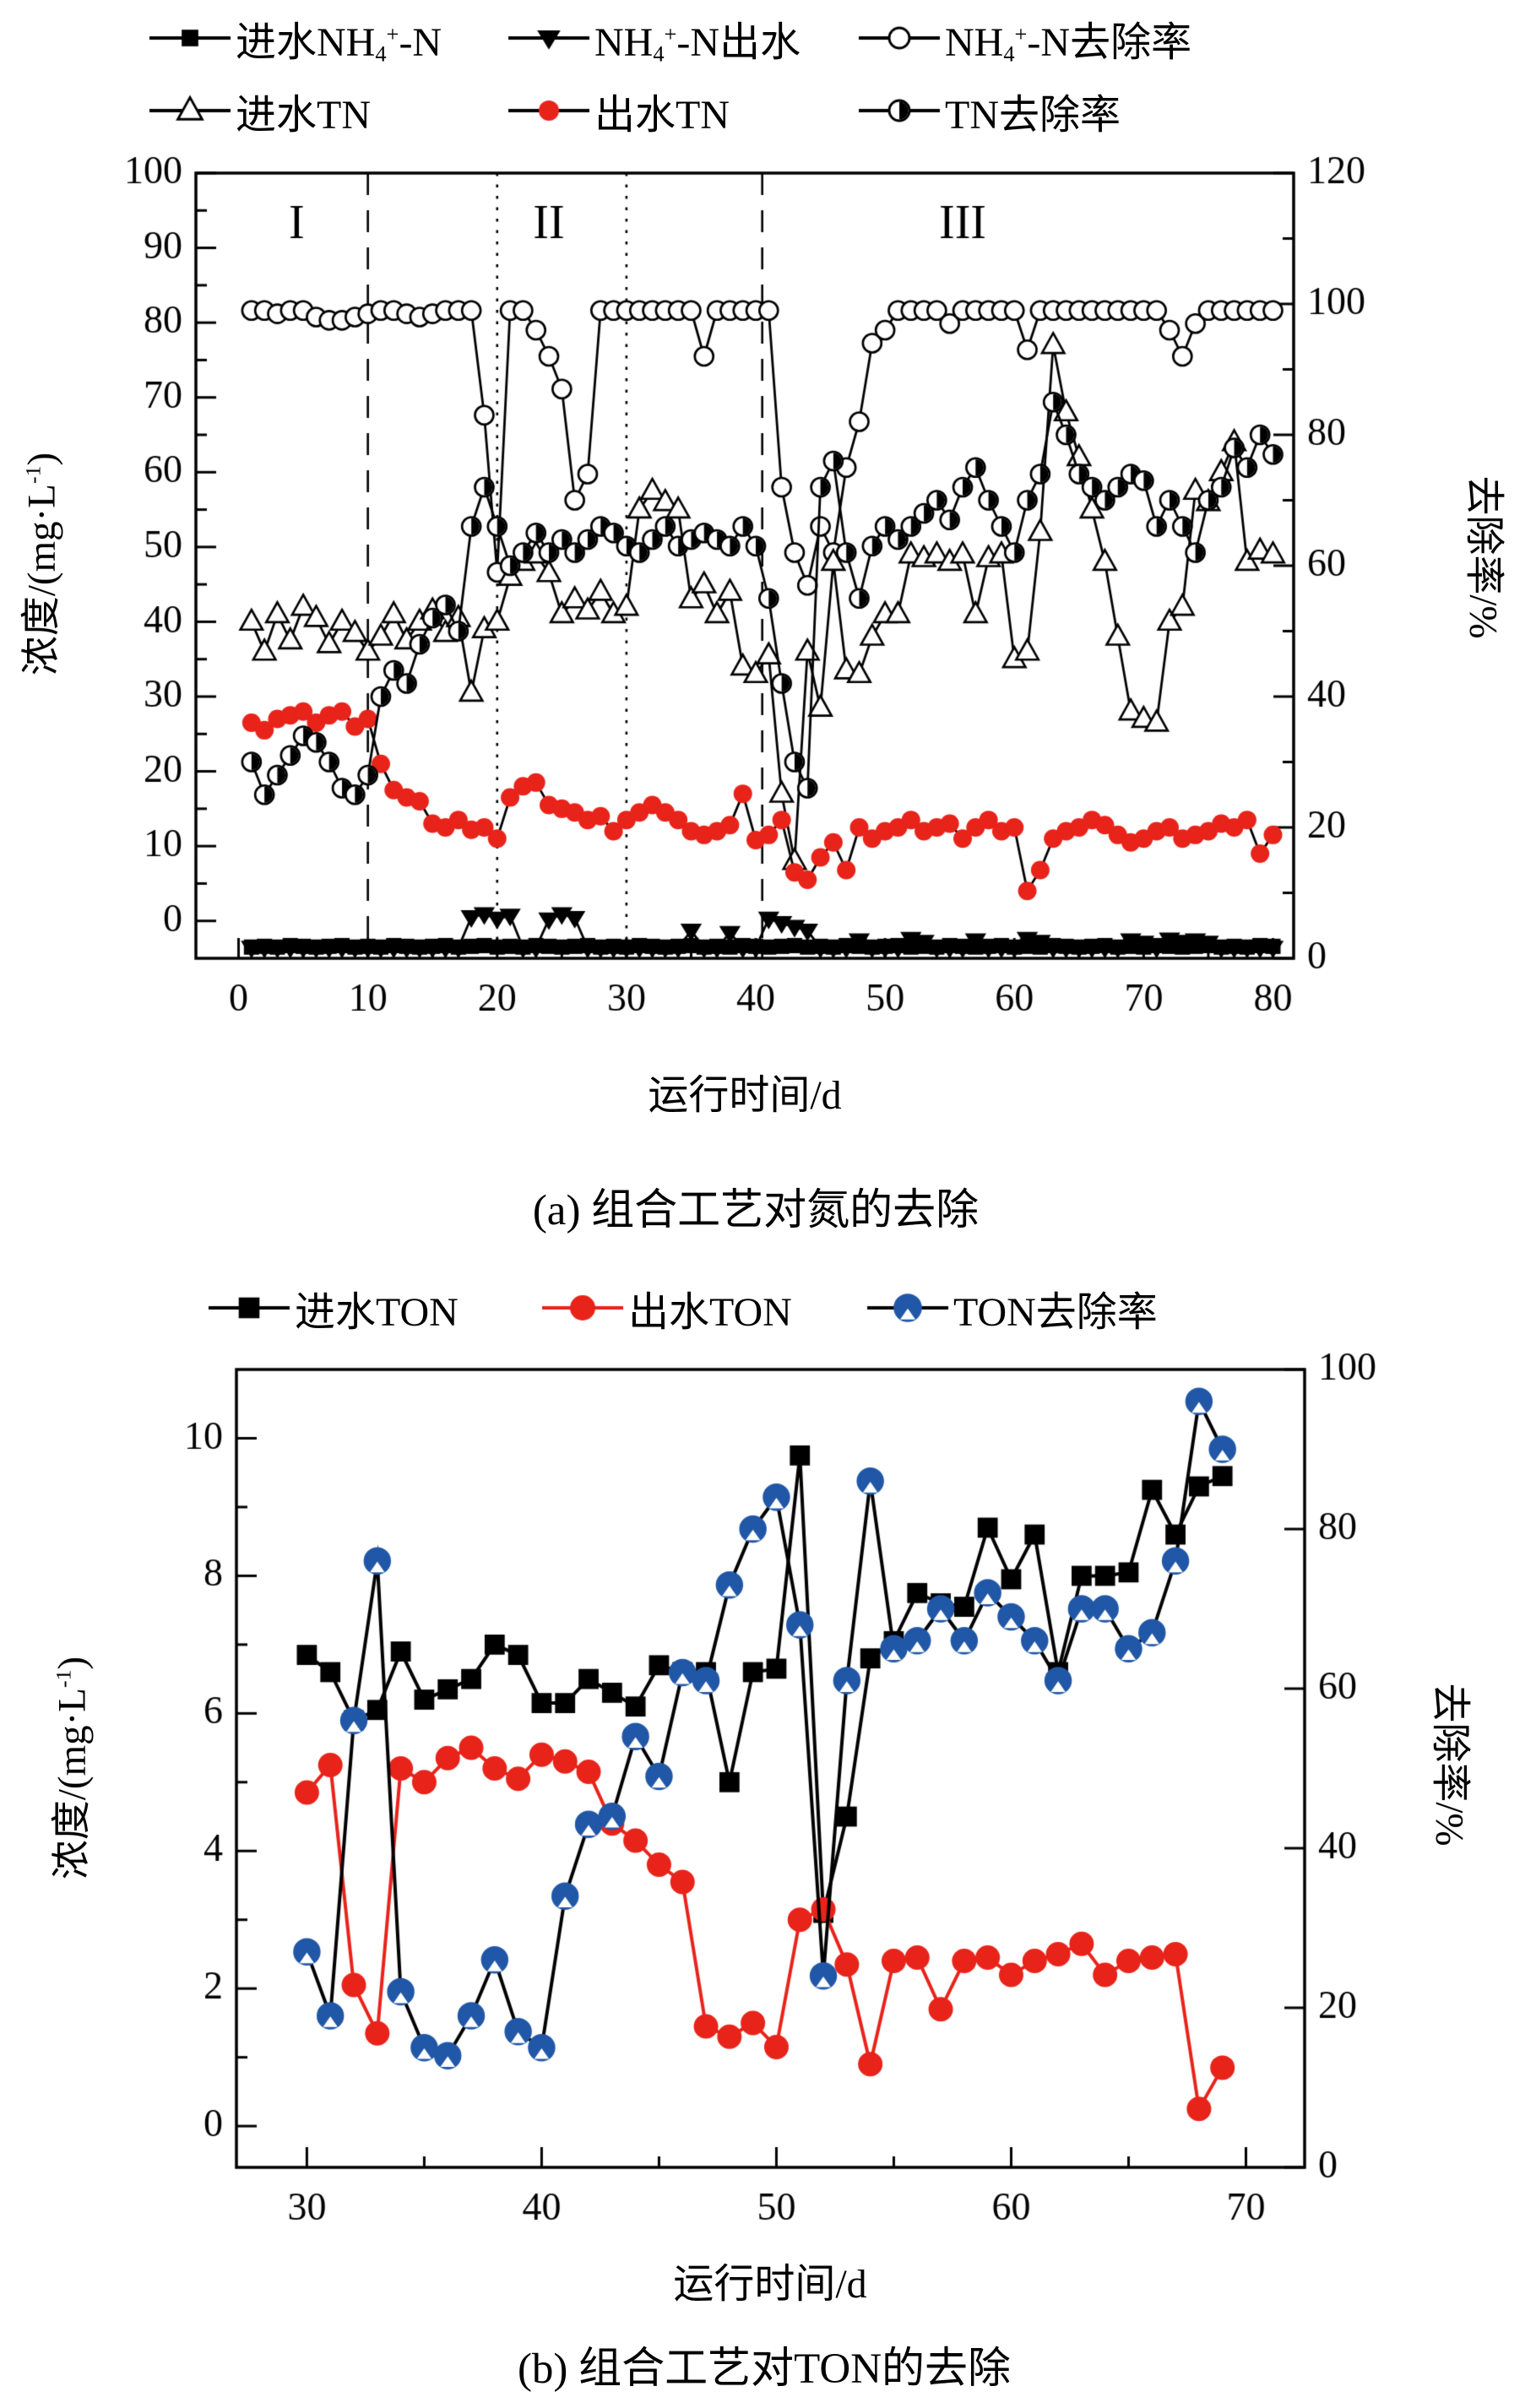 Image resolution: width=1536 pixels, height=2408 pixels. What do you see at coordinates (306, 42) in the screenshot?
I see `text-segment: 进水NH` at bounding box center [306, 42].